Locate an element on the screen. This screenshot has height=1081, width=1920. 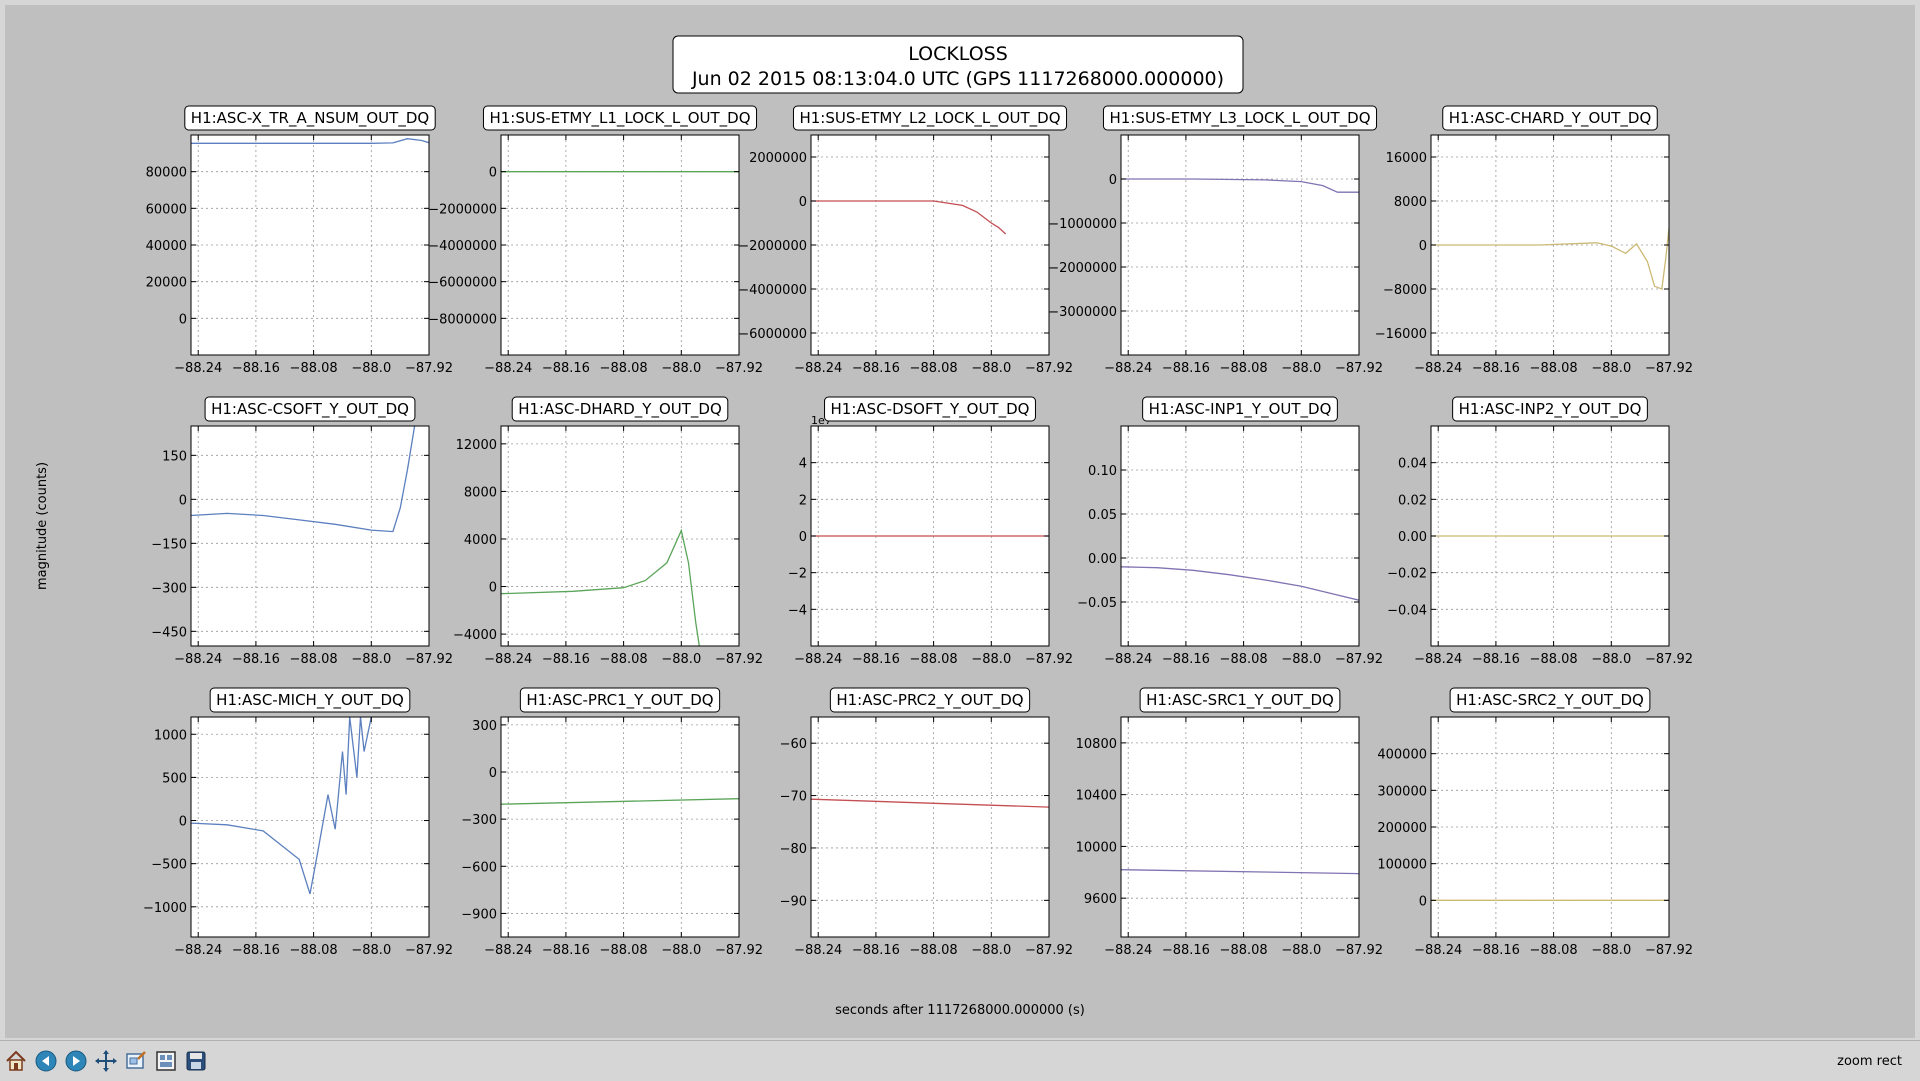
pan-button is located at coordinates (106, 1061).